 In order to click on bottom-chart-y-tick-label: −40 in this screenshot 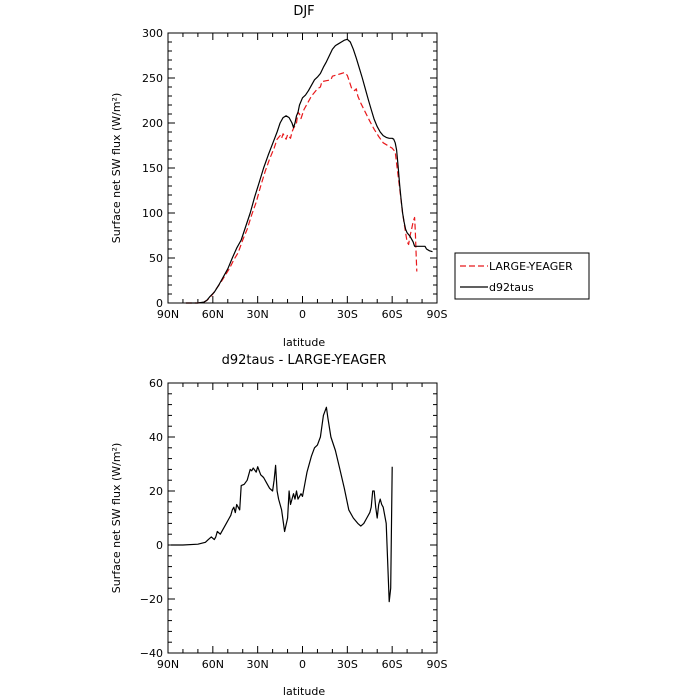, I will do `click(151, 653)`.